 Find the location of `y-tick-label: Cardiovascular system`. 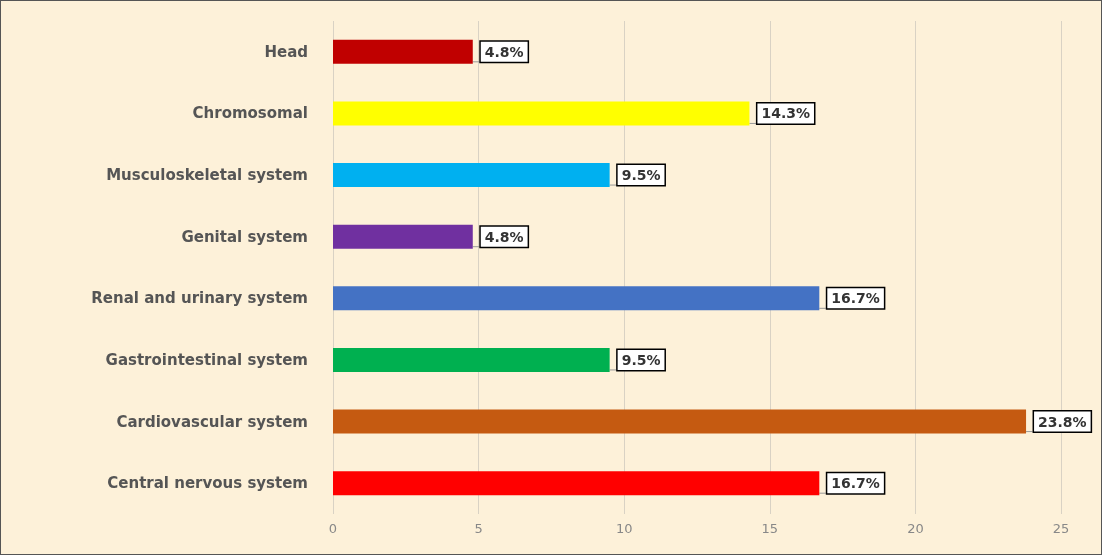

y-tick-label: Cardiovascular system is located at coordinates (212, 421).